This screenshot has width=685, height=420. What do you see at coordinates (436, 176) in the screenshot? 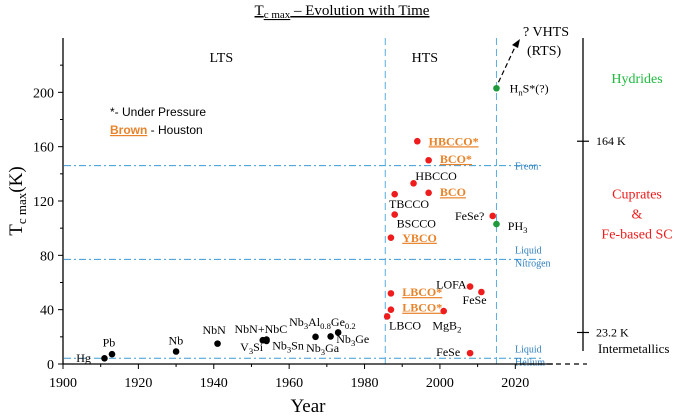
I see `data-point-label: HBCCO` at bounding box center [436, 176].